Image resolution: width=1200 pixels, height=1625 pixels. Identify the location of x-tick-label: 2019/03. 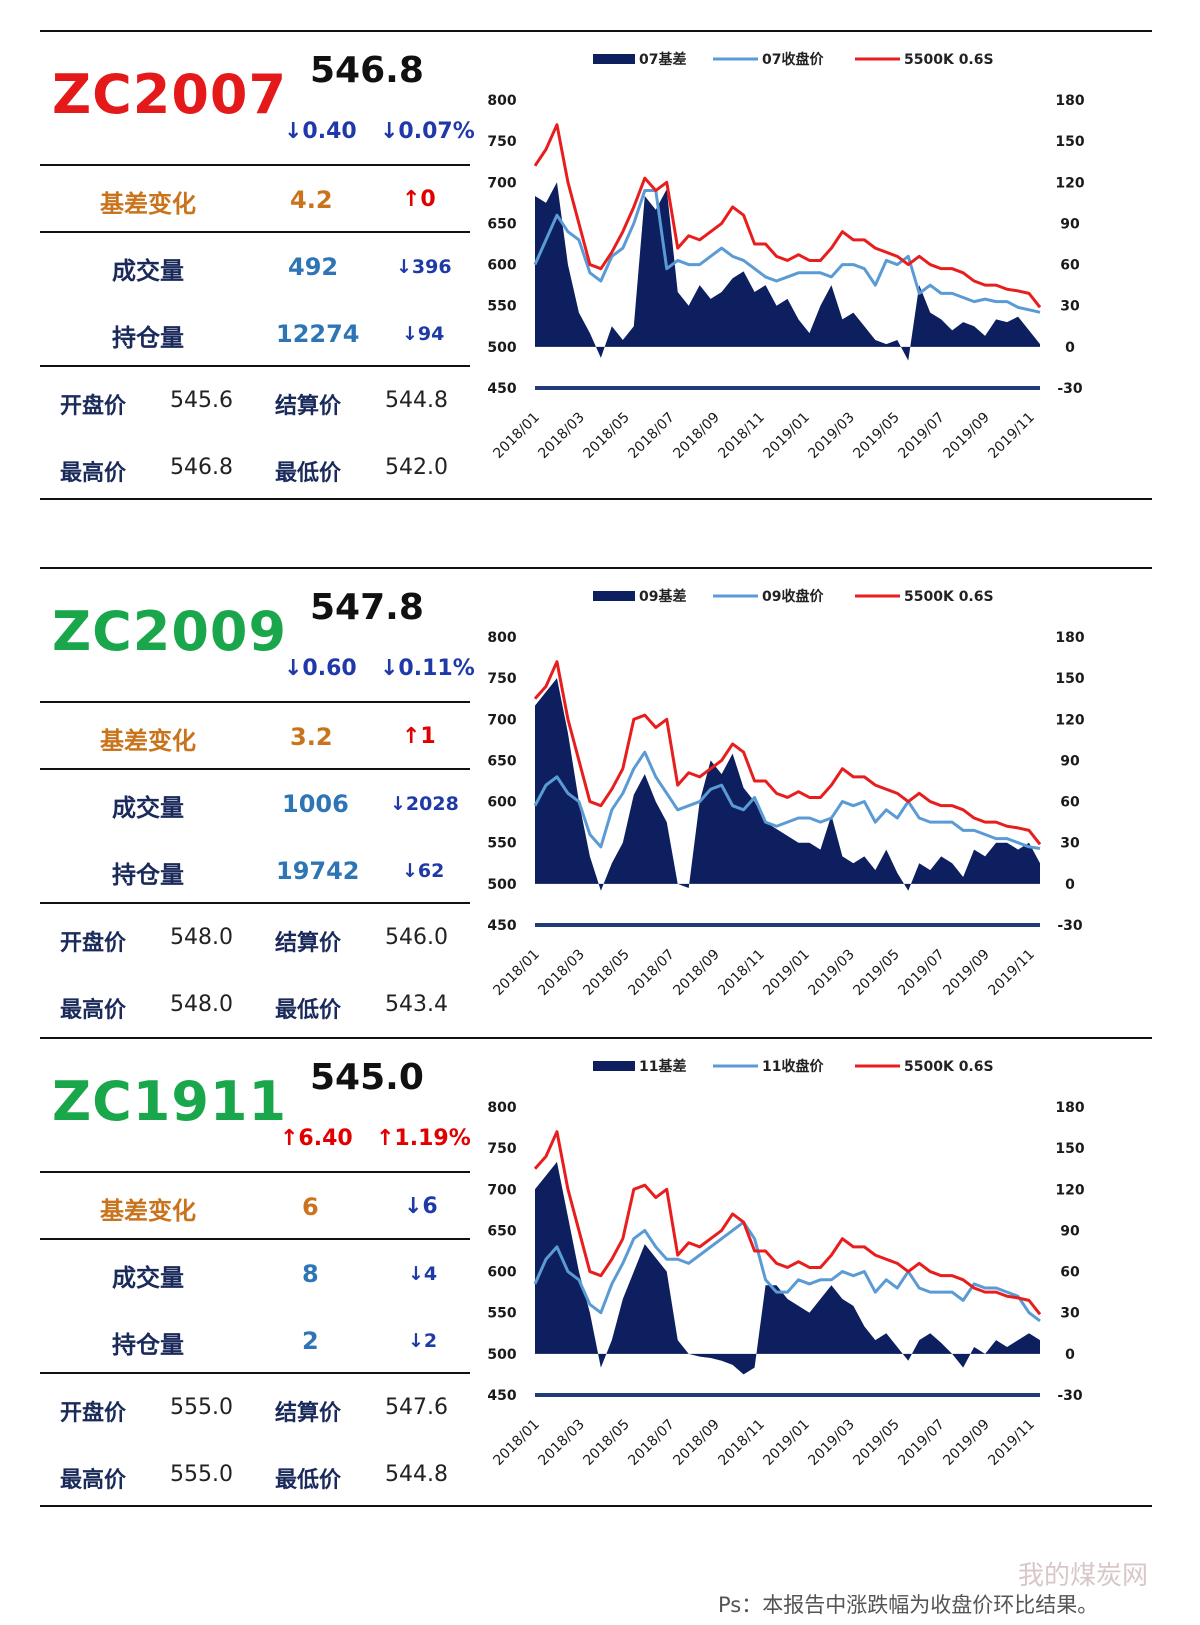
(831, 436).